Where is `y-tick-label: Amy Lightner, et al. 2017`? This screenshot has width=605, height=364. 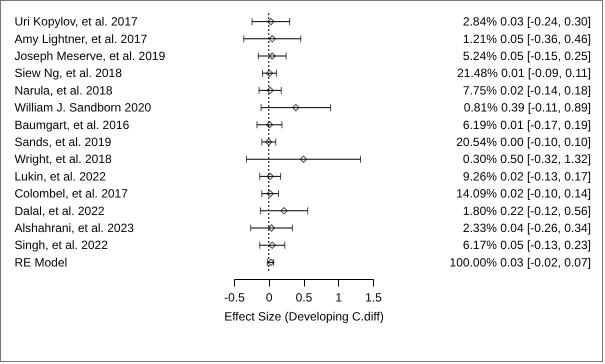
y-tick-label: Amy Lightner, et al. 2017 is located at coordinates (81, 39).